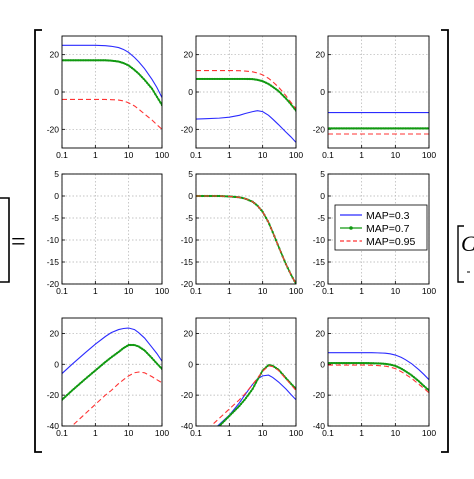 The width and height of the screenshot is (474, 479). Describe the element at coordinates (460, 254) in the screenshot. I see `right-bracket-fragment` at that location.